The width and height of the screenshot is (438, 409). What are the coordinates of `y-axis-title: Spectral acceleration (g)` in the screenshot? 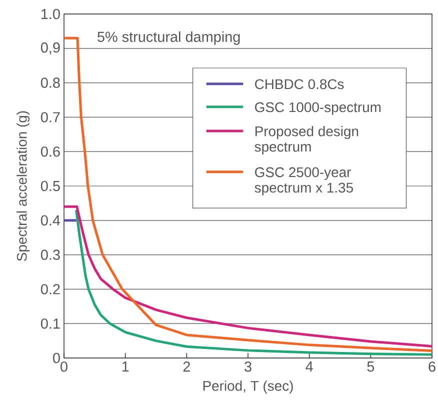 It's located at (23, 186).